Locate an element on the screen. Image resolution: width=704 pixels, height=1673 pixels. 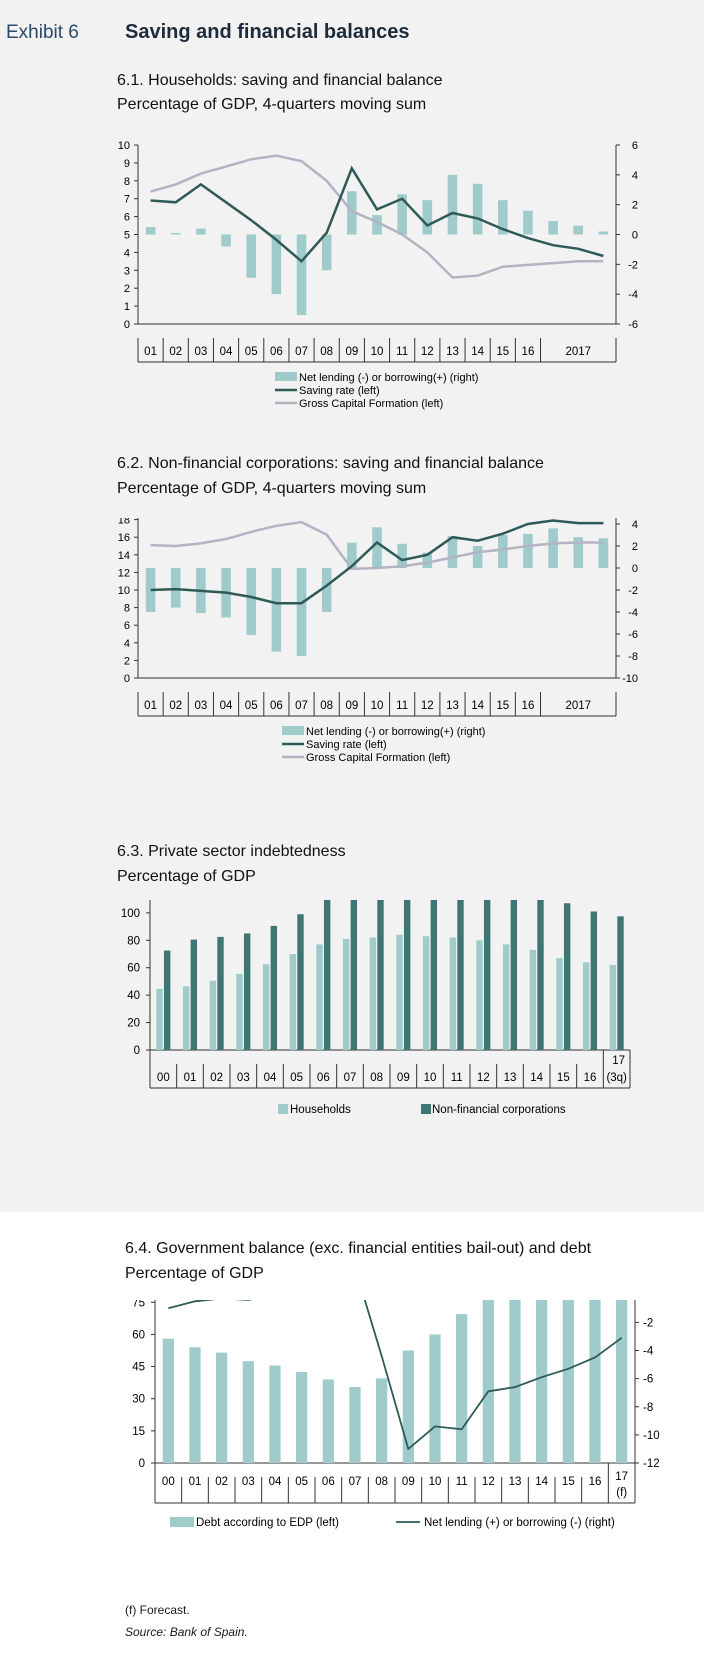
left-tick-label: 4 is located at coordinates (127, 644).